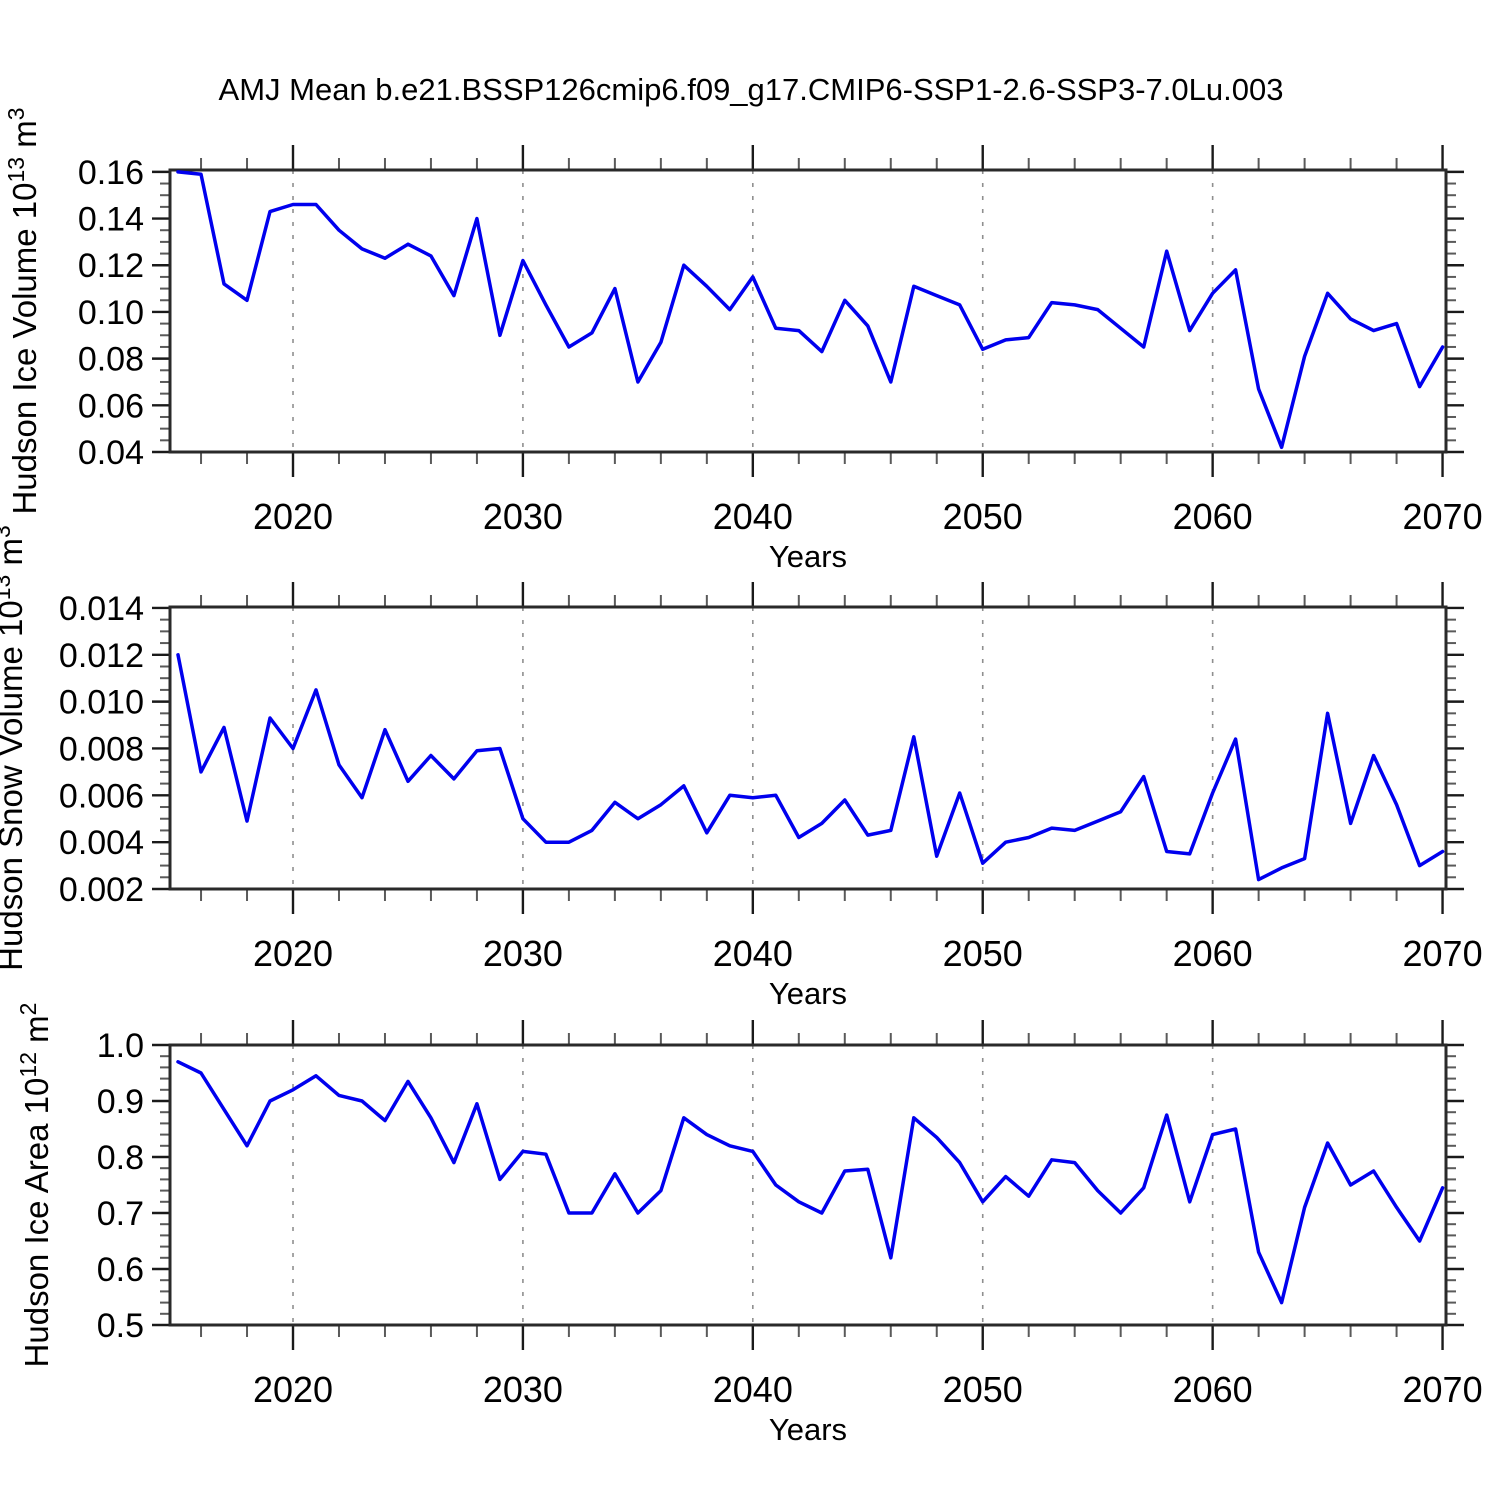 The width and height of the screenshot is (1500, 1500). Describe the element at coordinates (120, 1158) in the screenshot. I see `y-tick-label: 0.8` at that location.